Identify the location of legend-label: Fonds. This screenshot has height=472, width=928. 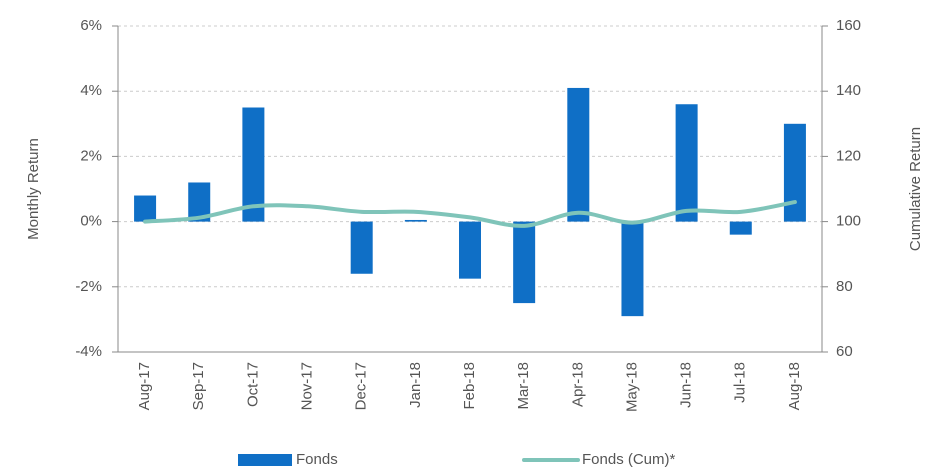
(317, 459).